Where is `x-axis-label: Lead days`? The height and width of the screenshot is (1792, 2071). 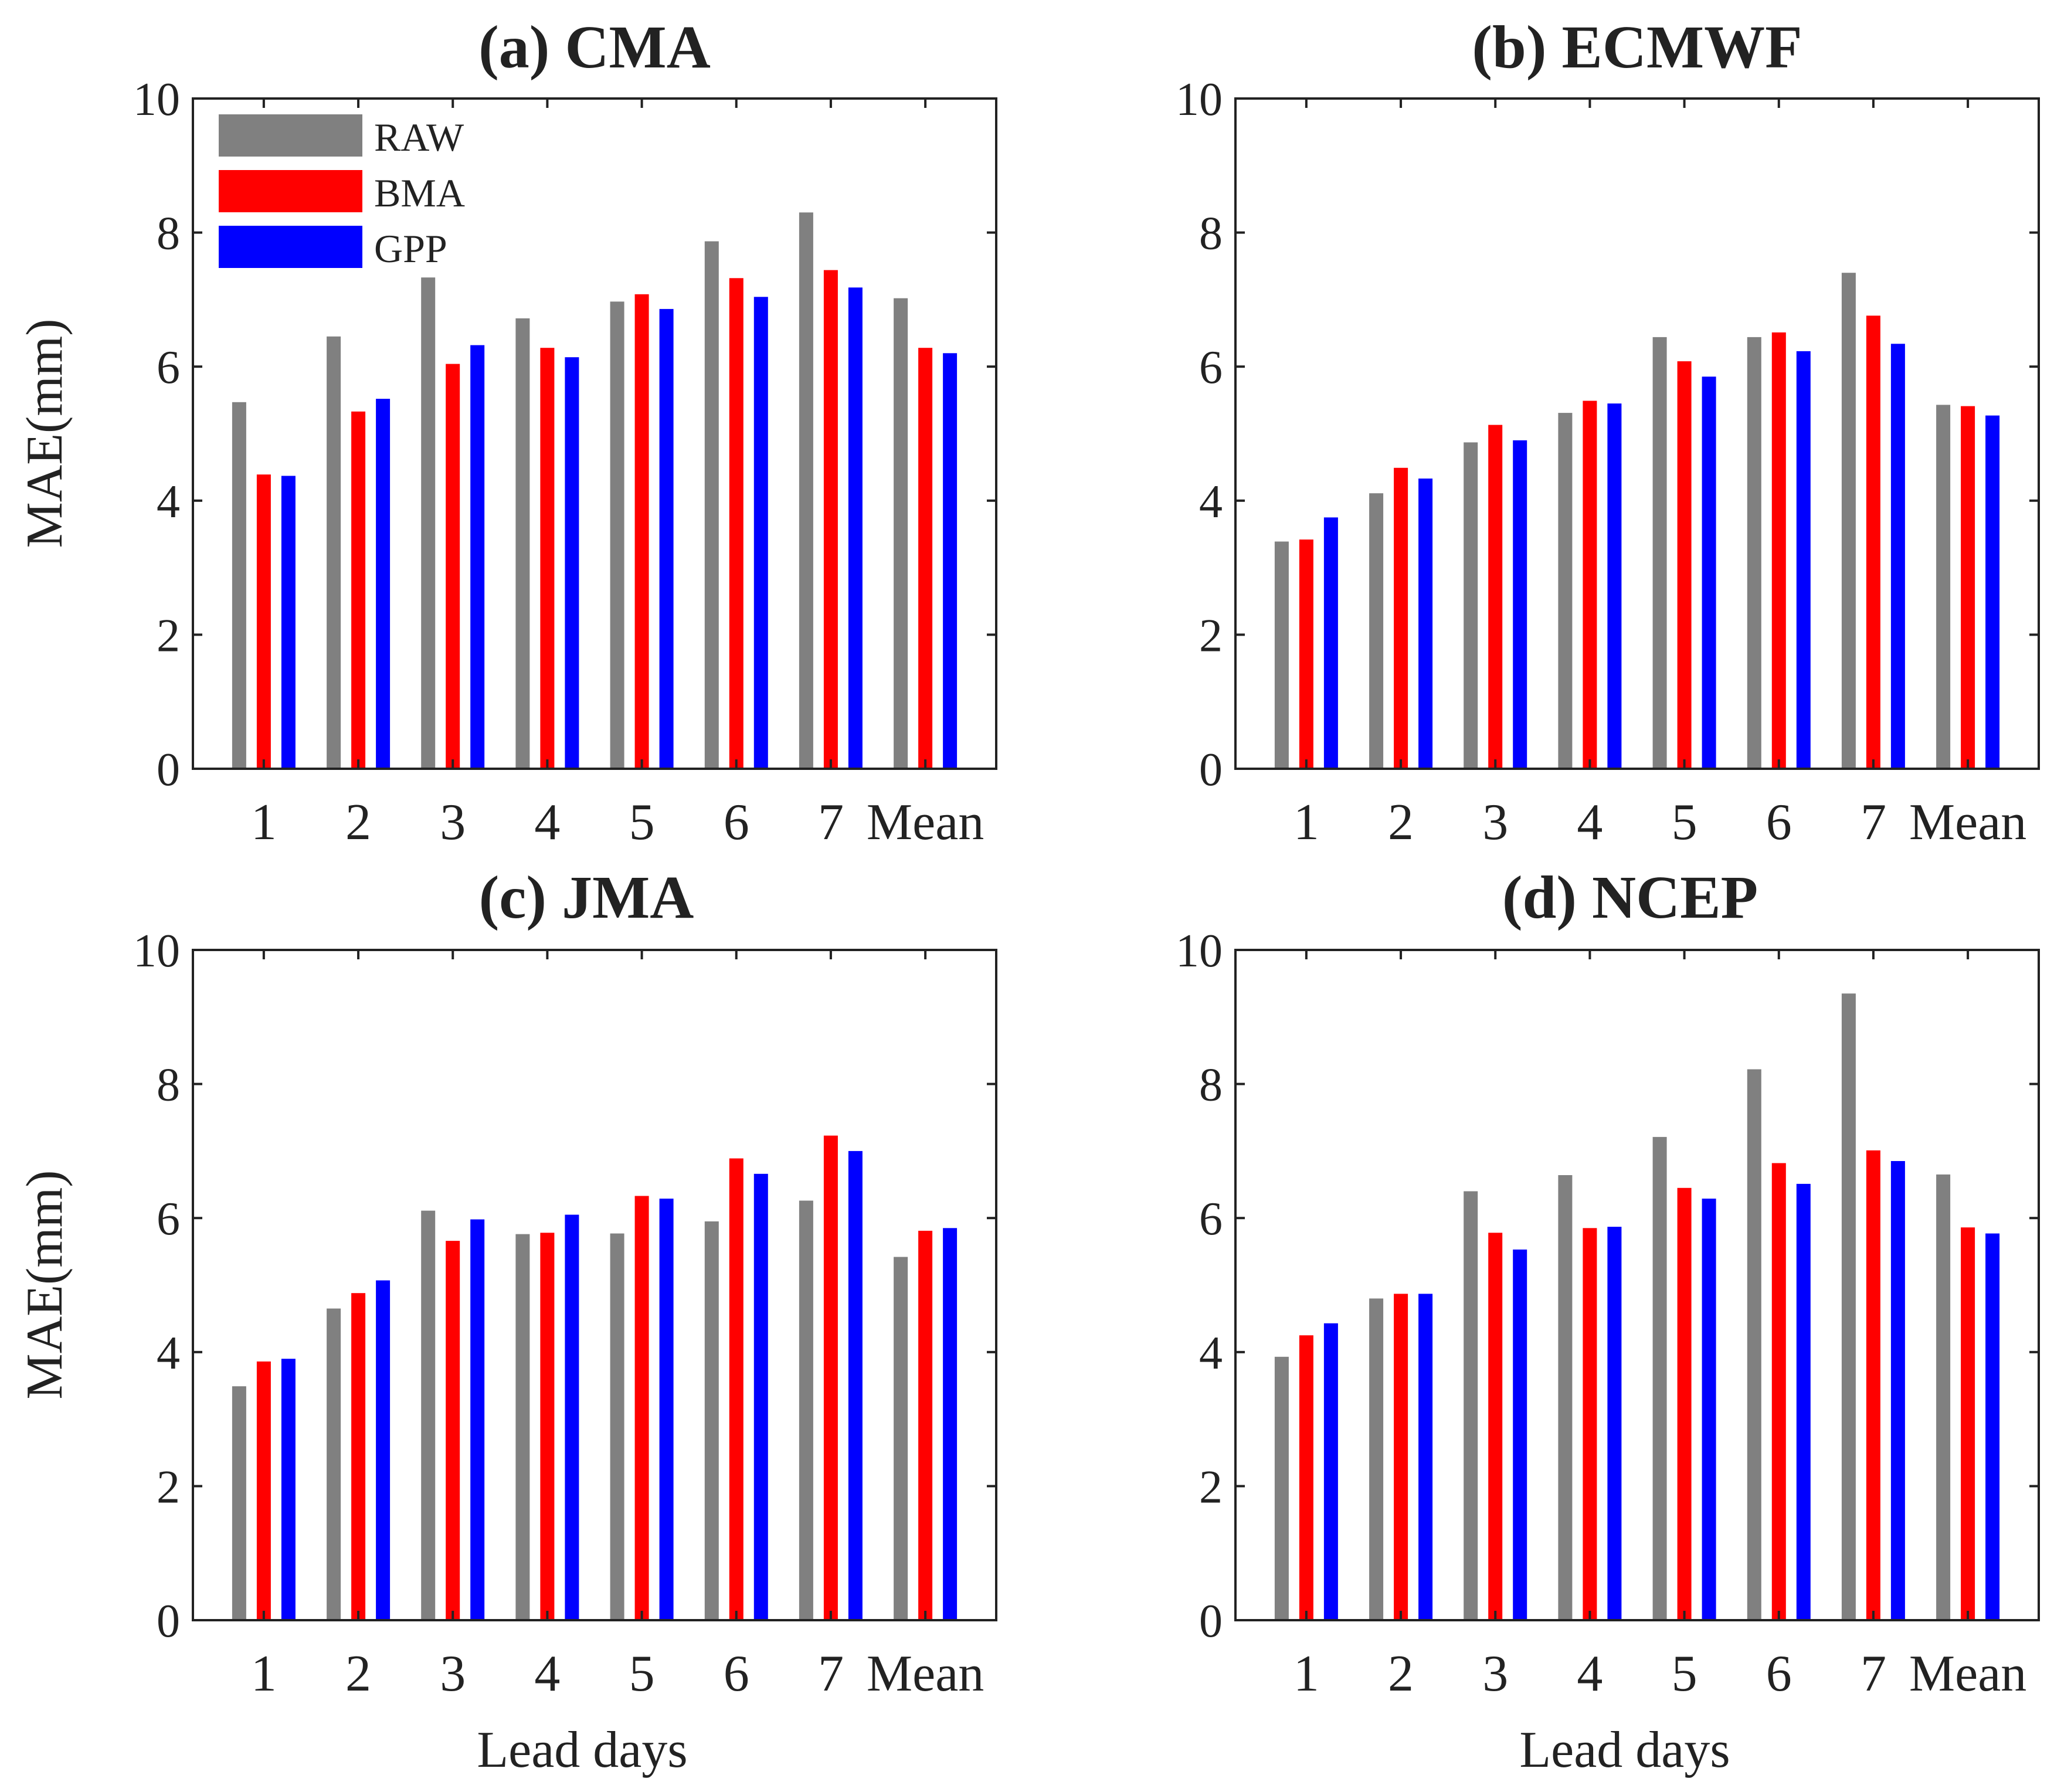 x-axis-label: Lead days is located at coordinates (582, 1750).